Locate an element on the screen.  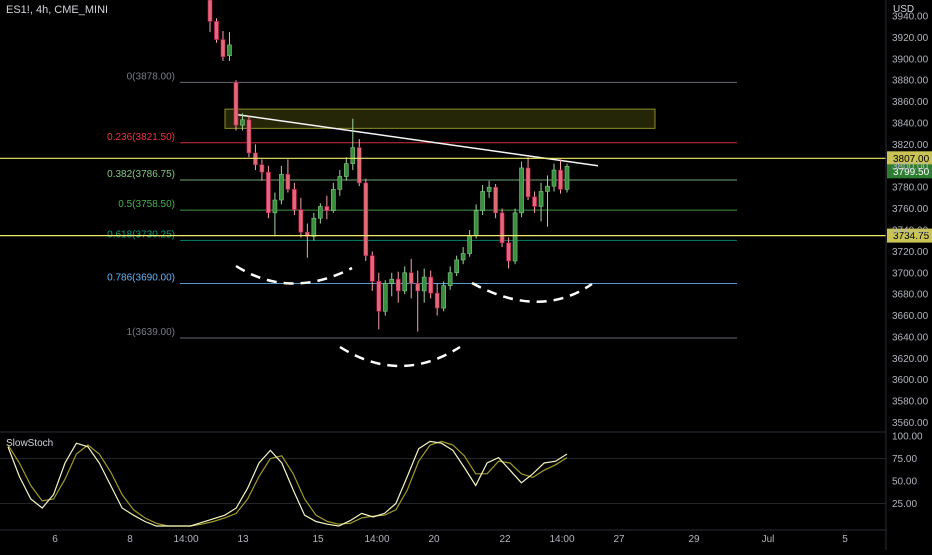
trendline is located at coordinates (417, 140).